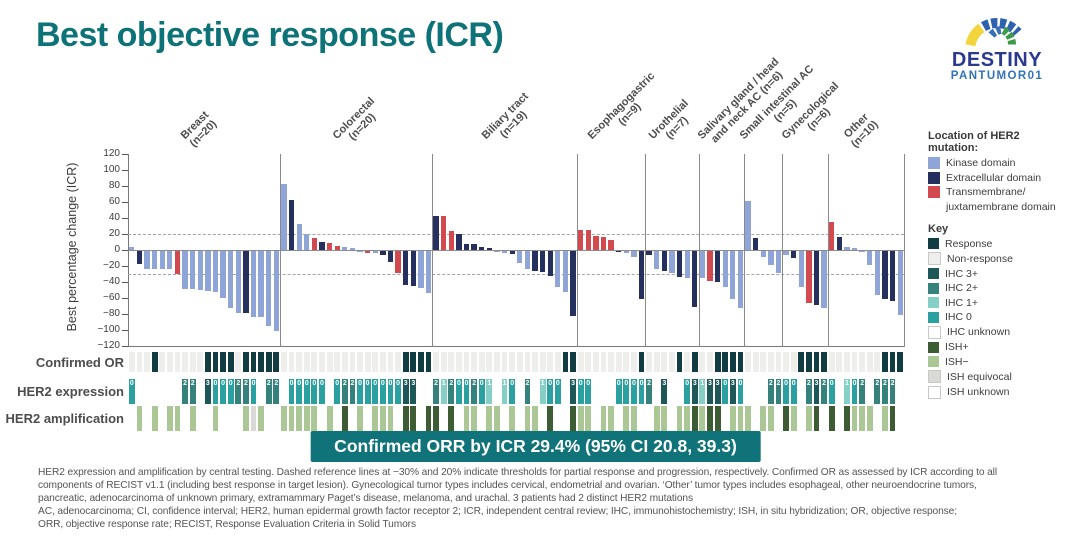 This screenshot has height=540, width=1071. What do you see at coordinates (997, 60) in the screenshot?
I see `logo-text-destiny: DESTINY` at bounding box center [997, 60].